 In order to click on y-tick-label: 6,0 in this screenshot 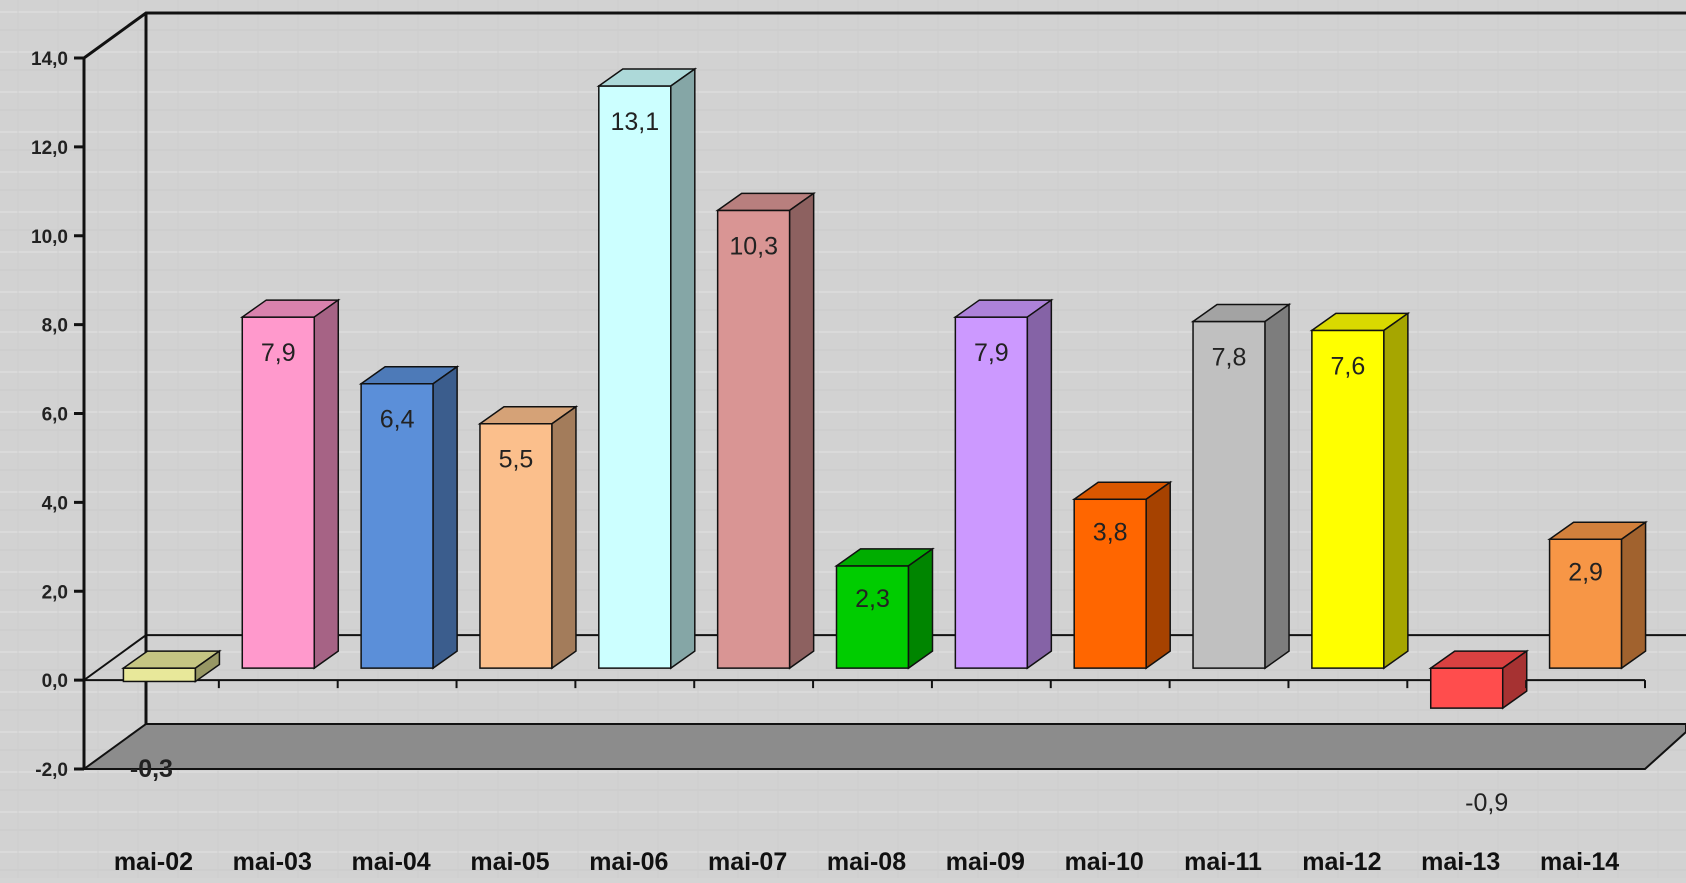, I will do `click(55, 415)`.